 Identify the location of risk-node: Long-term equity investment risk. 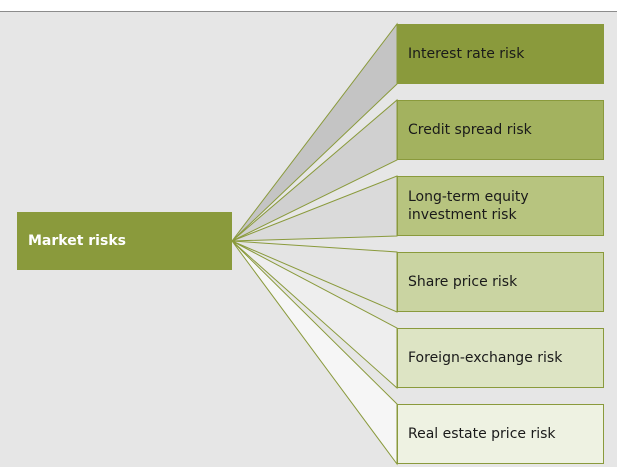
(500, 206).